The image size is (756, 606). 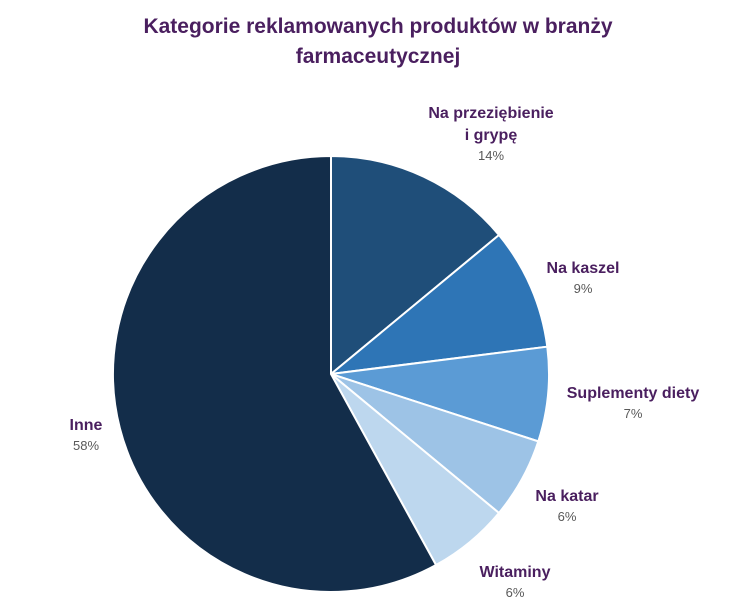 What do you see at coordinates (86, 445) in the screenshot?
I see `slice-value-label: 58%` at bounding box center [86, 445].